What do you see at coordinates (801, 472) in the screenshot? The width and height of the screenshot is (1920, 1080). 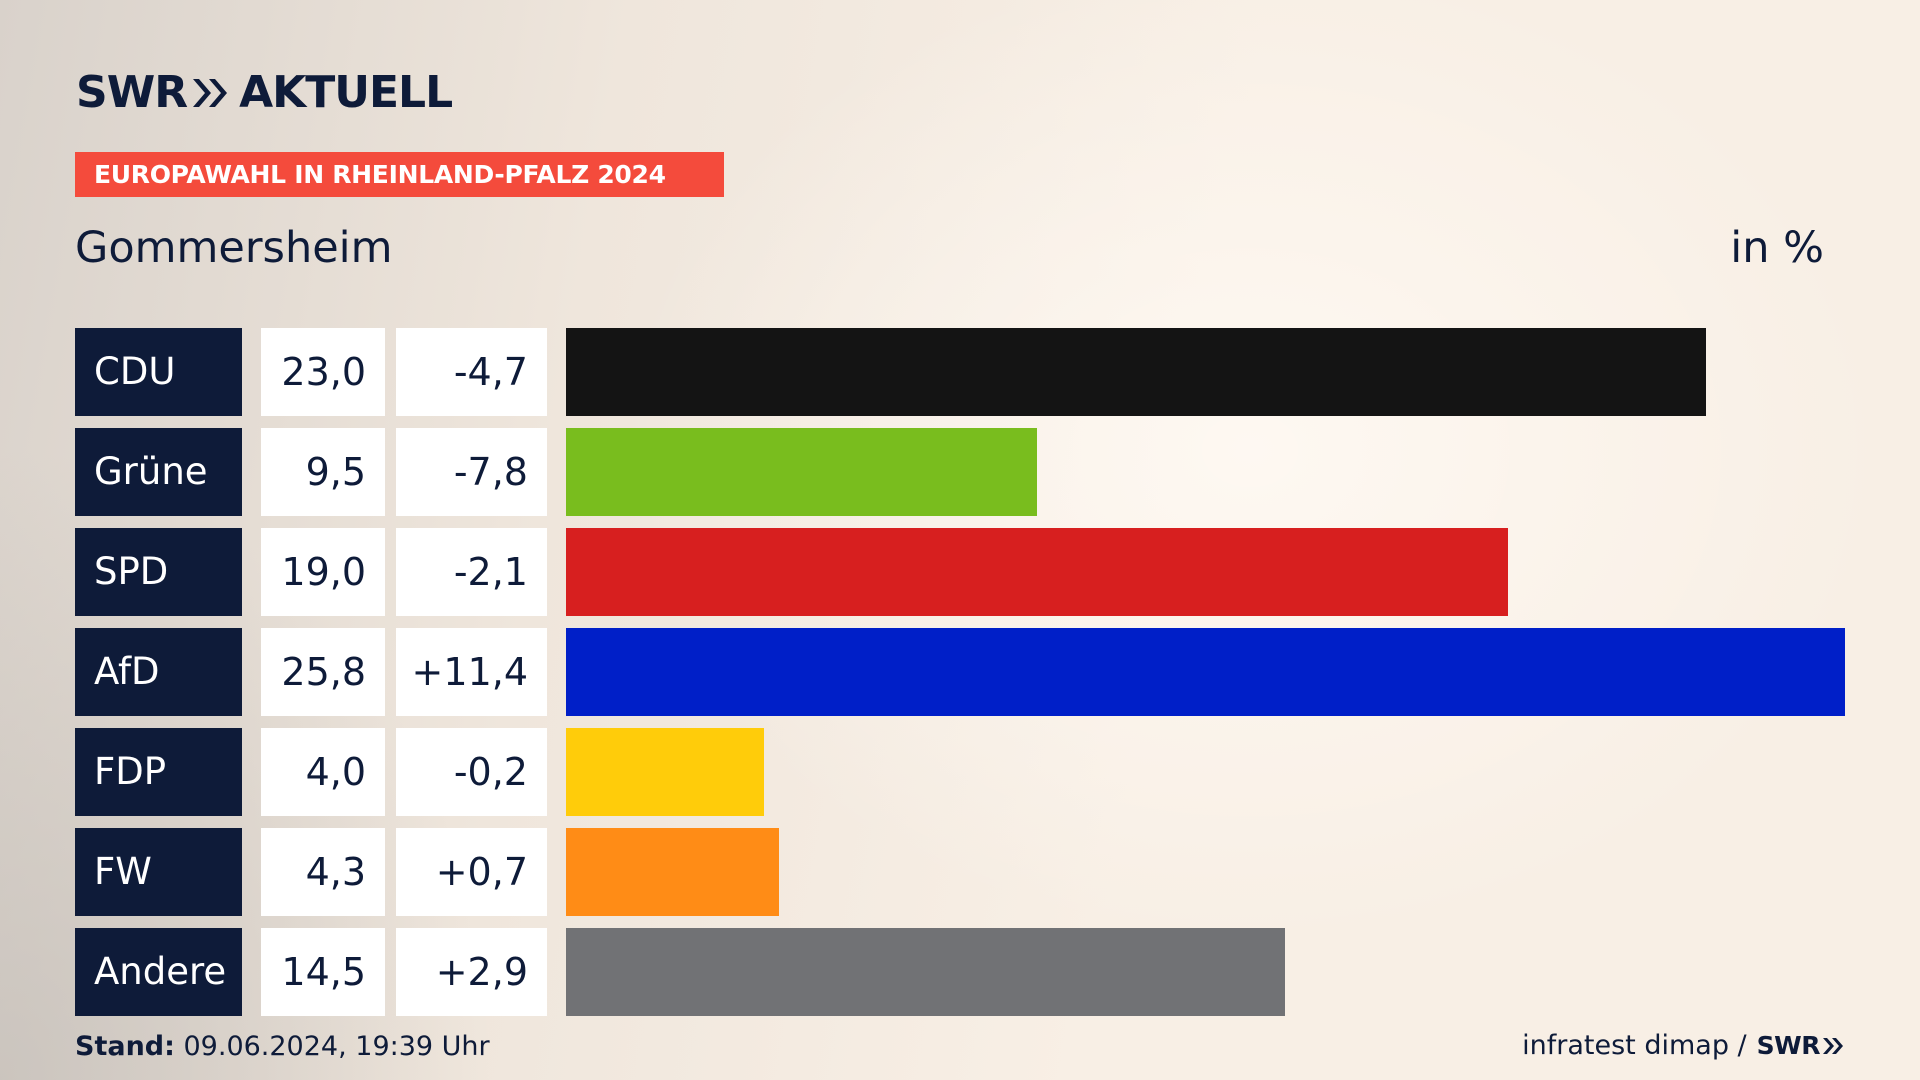 I see `bar-gr-ne` at bounding box center [801, 472].